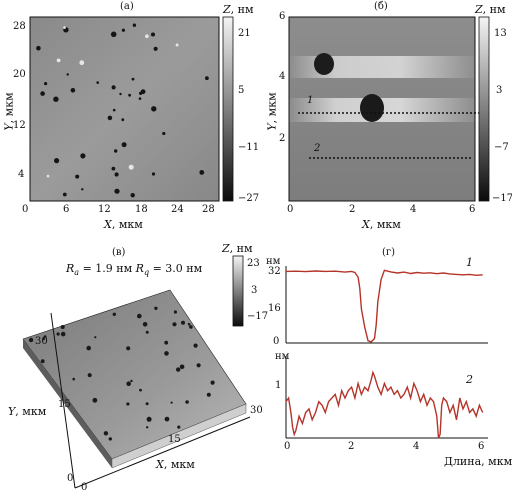  What do you see at coordinates (119, 252) in the screenshot?
I see `panel-c-label: (в)` at bounding box center [119, 252].